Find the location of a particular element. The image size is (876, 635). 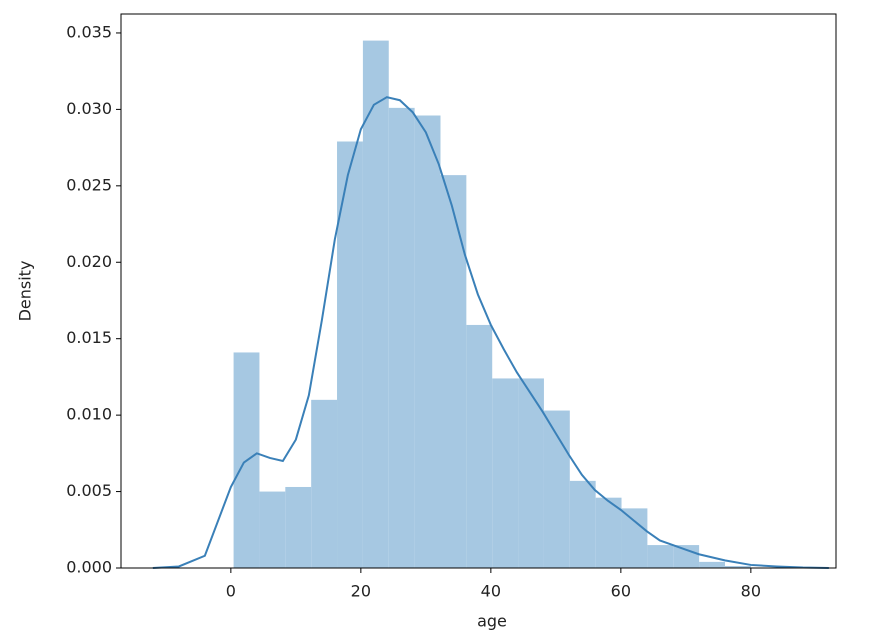

y-tick-label: 0.035 is located at coordinates (89, 31).